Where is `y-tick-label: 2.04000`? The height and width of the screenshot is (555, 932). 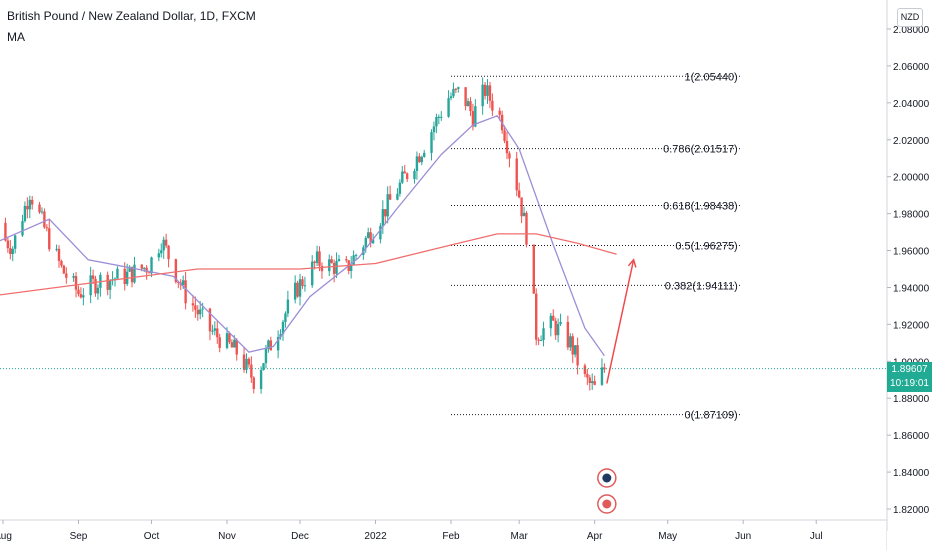
y-tick-label: 2.04000 is located at coordinates (911, 104).